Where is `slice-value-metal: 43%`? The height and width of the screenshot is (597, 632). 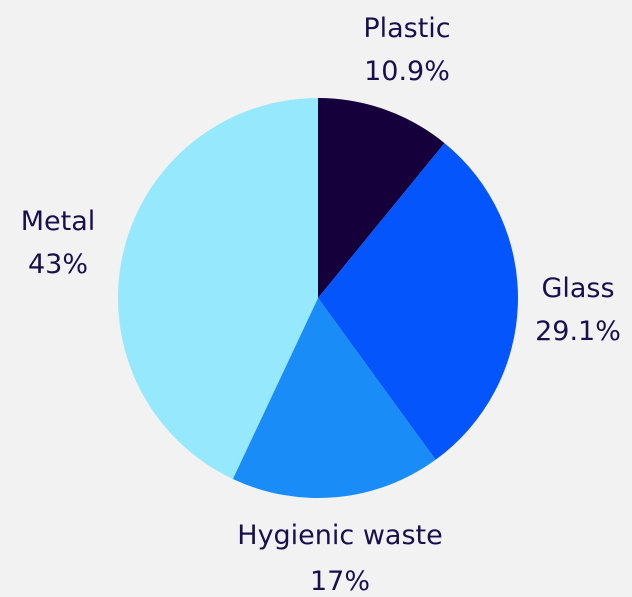
slice-value-metal: 43% is located at coordinates (58, 264).